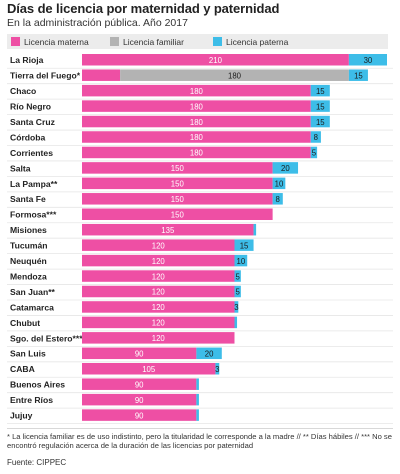 The image size is (400, 474). I want to click on bar-licencia-materna-misiones, so click(168, 229).